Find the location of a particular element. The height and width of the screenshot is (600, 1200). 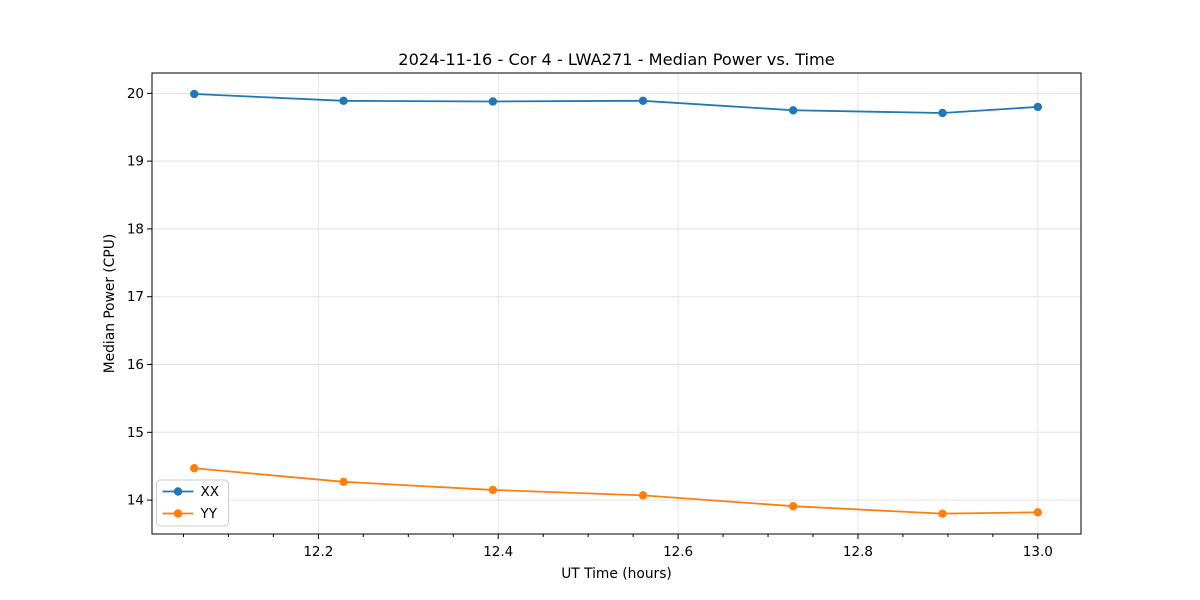

series-line-YY is located at coordinates (616, 491).